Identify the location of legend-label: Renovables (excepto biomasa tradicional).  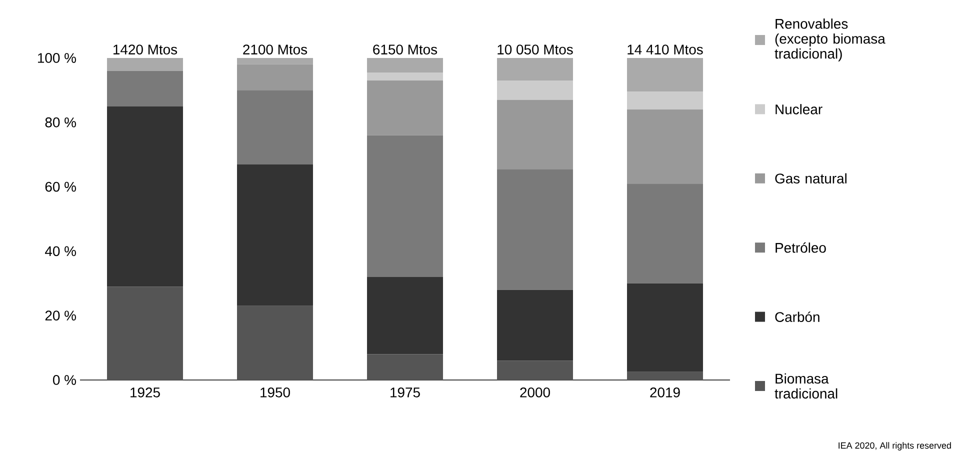
(830, 40).